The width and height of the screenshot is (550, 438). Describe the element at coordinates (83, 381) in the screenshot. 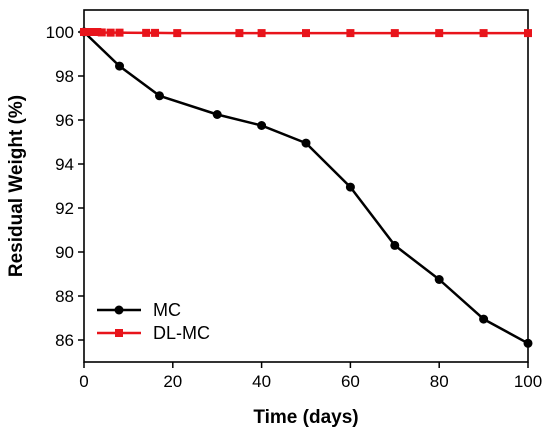

I see `x-tick-label: 0` at that location.